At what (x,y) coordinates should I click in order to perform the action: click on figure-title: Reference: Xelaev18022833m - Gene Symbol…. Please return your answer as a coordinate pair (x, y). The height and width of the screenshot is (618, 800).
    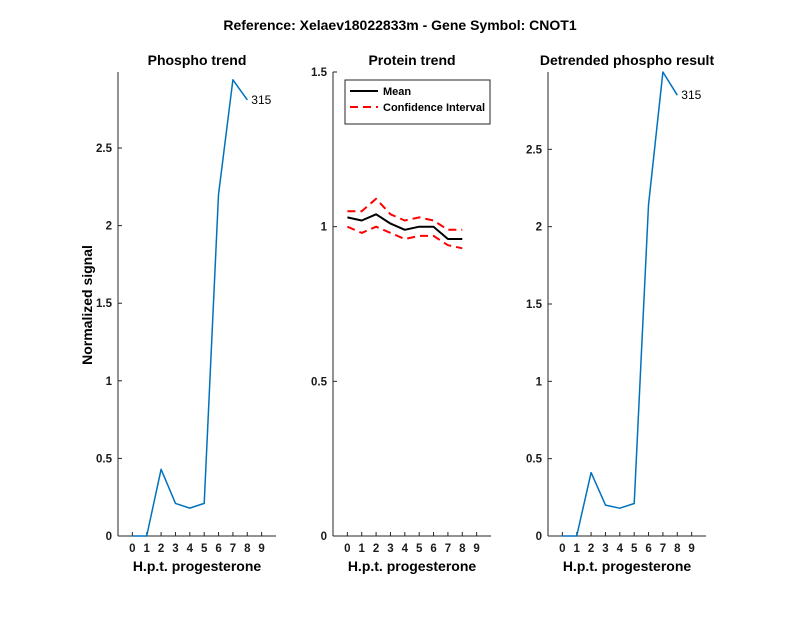
    Looking at the image, I should click on (399, 25).